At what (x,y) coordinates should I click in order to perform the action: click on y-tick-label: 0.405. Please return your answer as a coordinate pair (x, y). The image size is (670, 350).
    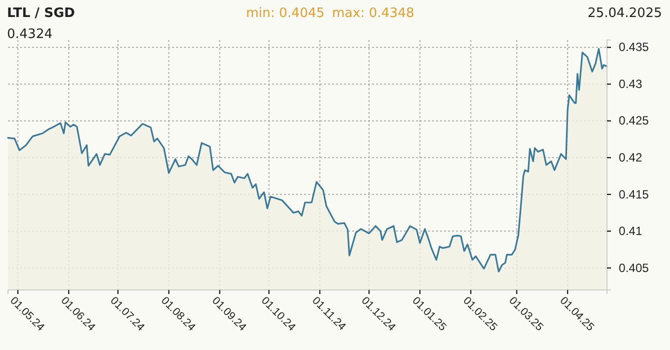
    Looking at the image, I should click on (634, 267).